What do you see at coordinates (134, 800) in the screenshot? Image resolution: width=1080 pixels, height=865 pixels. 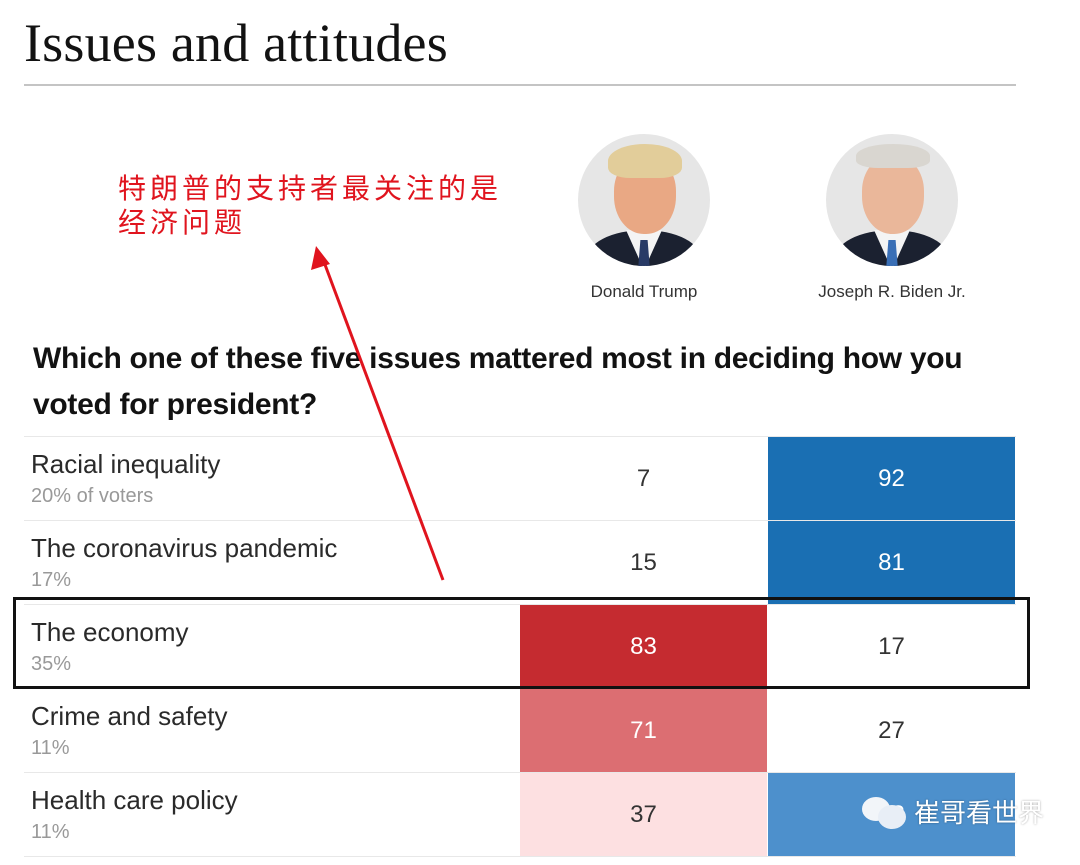 I see `issue-label: Health care policy` at bounding box center [134, 800].